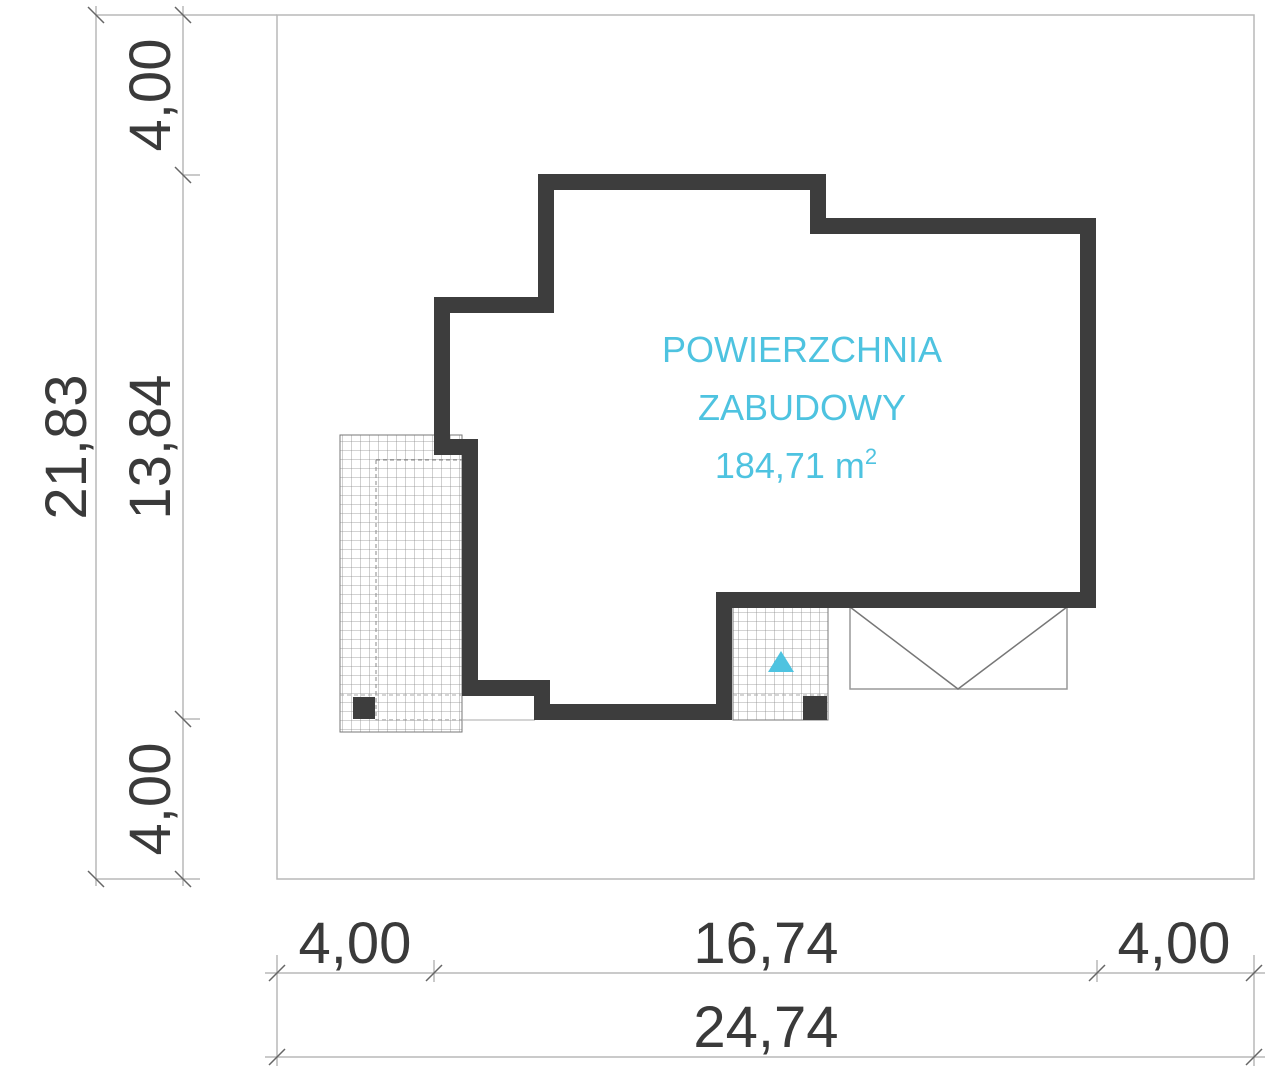 The height and width of the screenshot is (1079, 1280). I want to click on area-value: 184,71 m2, so click(796, 465).